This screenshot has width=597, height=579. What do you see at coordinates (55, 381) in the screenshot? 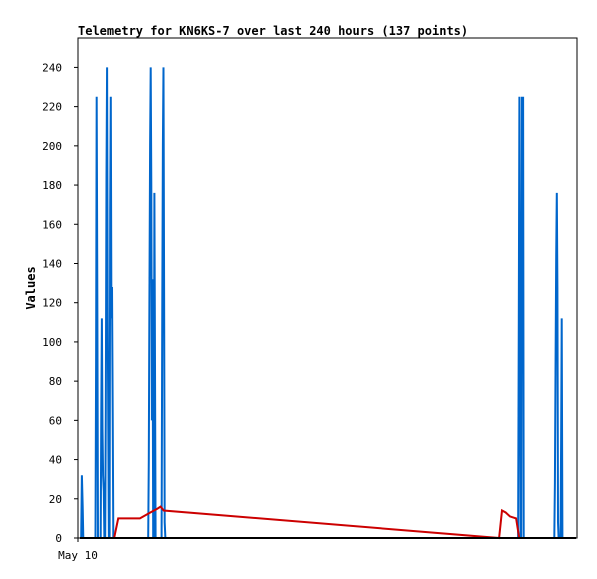
I see `y-tick-label: 80` at bounding box center [55, 381].